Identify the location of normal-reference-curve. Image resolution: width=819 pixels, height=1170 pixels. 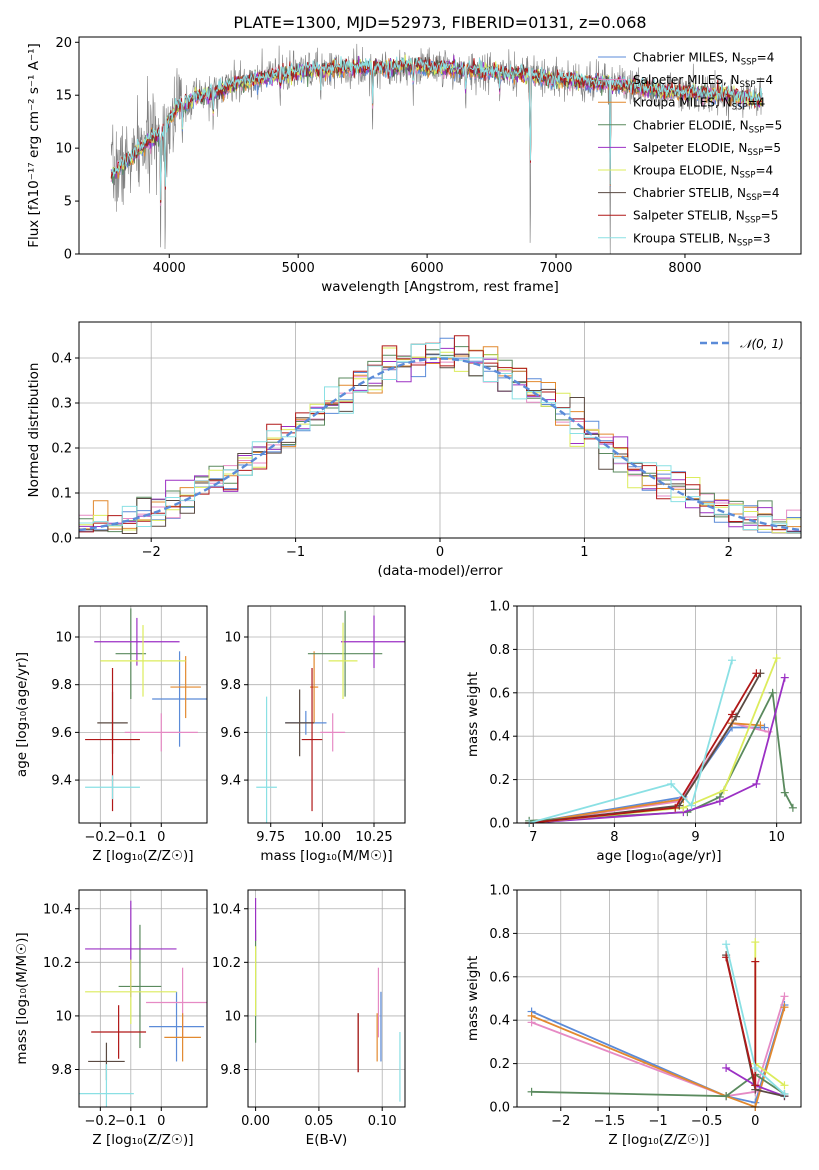
(440, 444).